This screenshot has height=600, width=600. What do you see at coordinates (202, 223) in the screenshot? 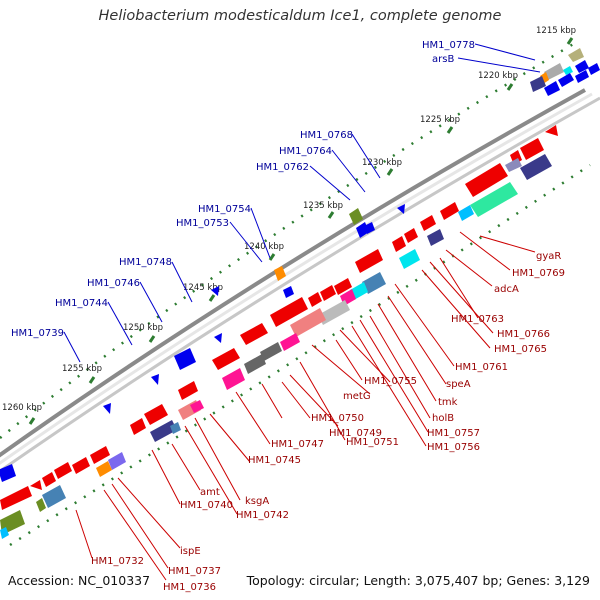
I see `gene-label: HM1_0753` at bounding box center [202, 223].